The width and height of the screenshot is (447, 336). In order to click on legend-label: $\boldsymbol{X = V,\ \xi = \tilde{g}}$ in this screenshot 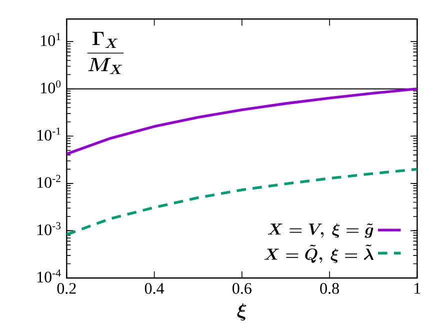, I will do `click(321, 230)`.